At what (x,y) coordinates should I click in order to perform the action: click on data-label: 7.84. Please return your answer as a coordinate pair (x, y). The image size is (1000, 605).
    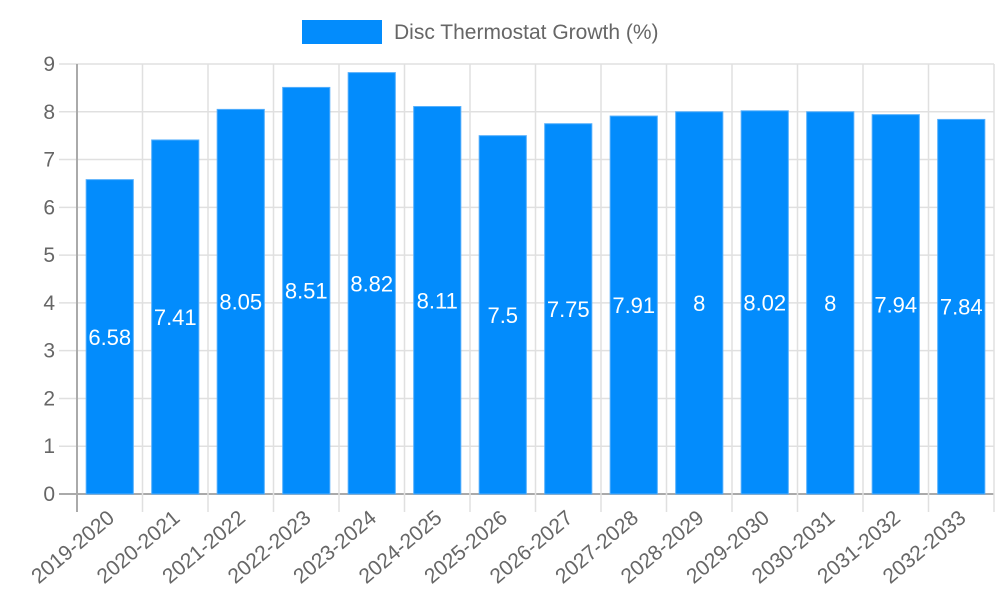
    Looking at the image, I should click on (961, 307).